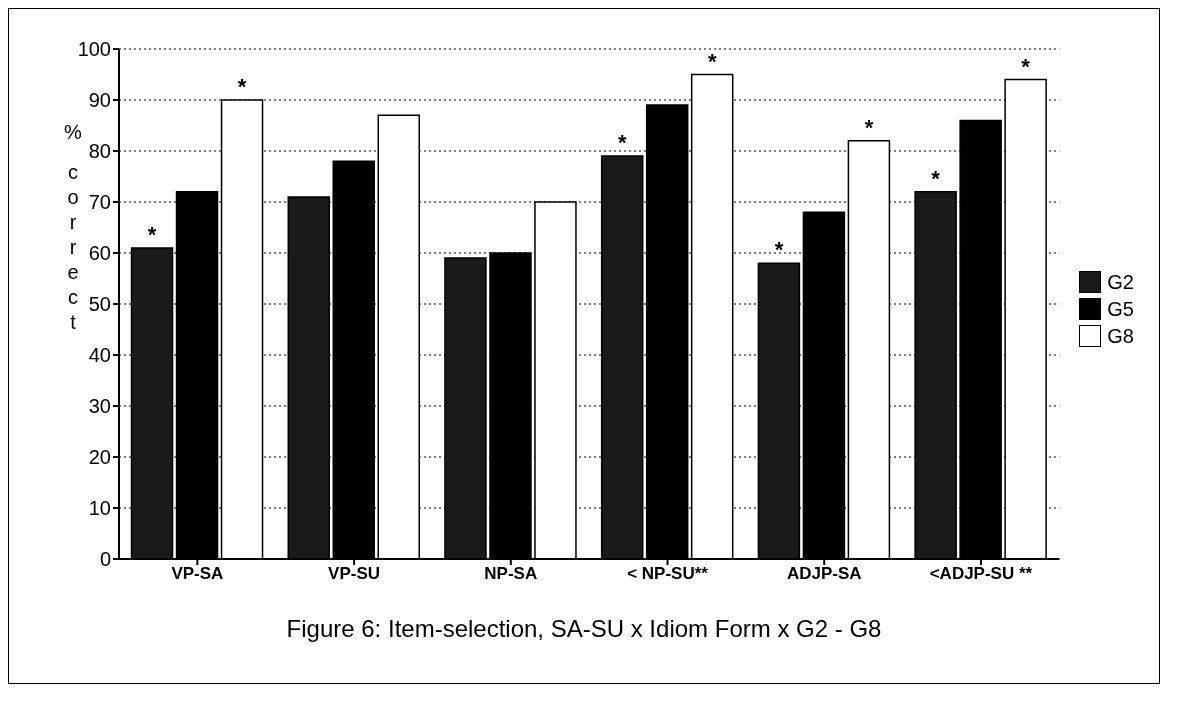 The width and height of the screenshot is (1193, 709). What do you see at coordinates (1120, 309) in the screenshot?
I see `legend-label: G5` at bounding box center [1120, 309].